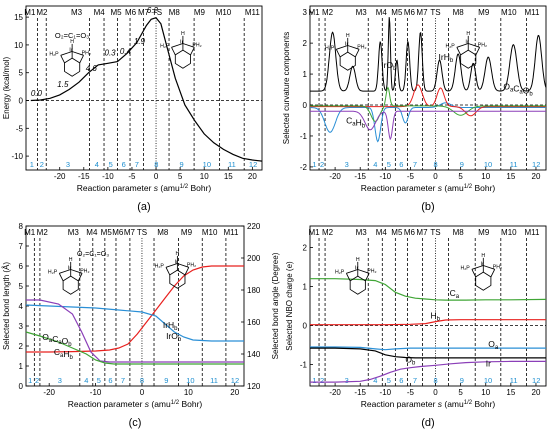 The height and width of the screenshot is (435, 550). I want to click on co2-formula: O₂=C₁=O₃, so click(93, 254).